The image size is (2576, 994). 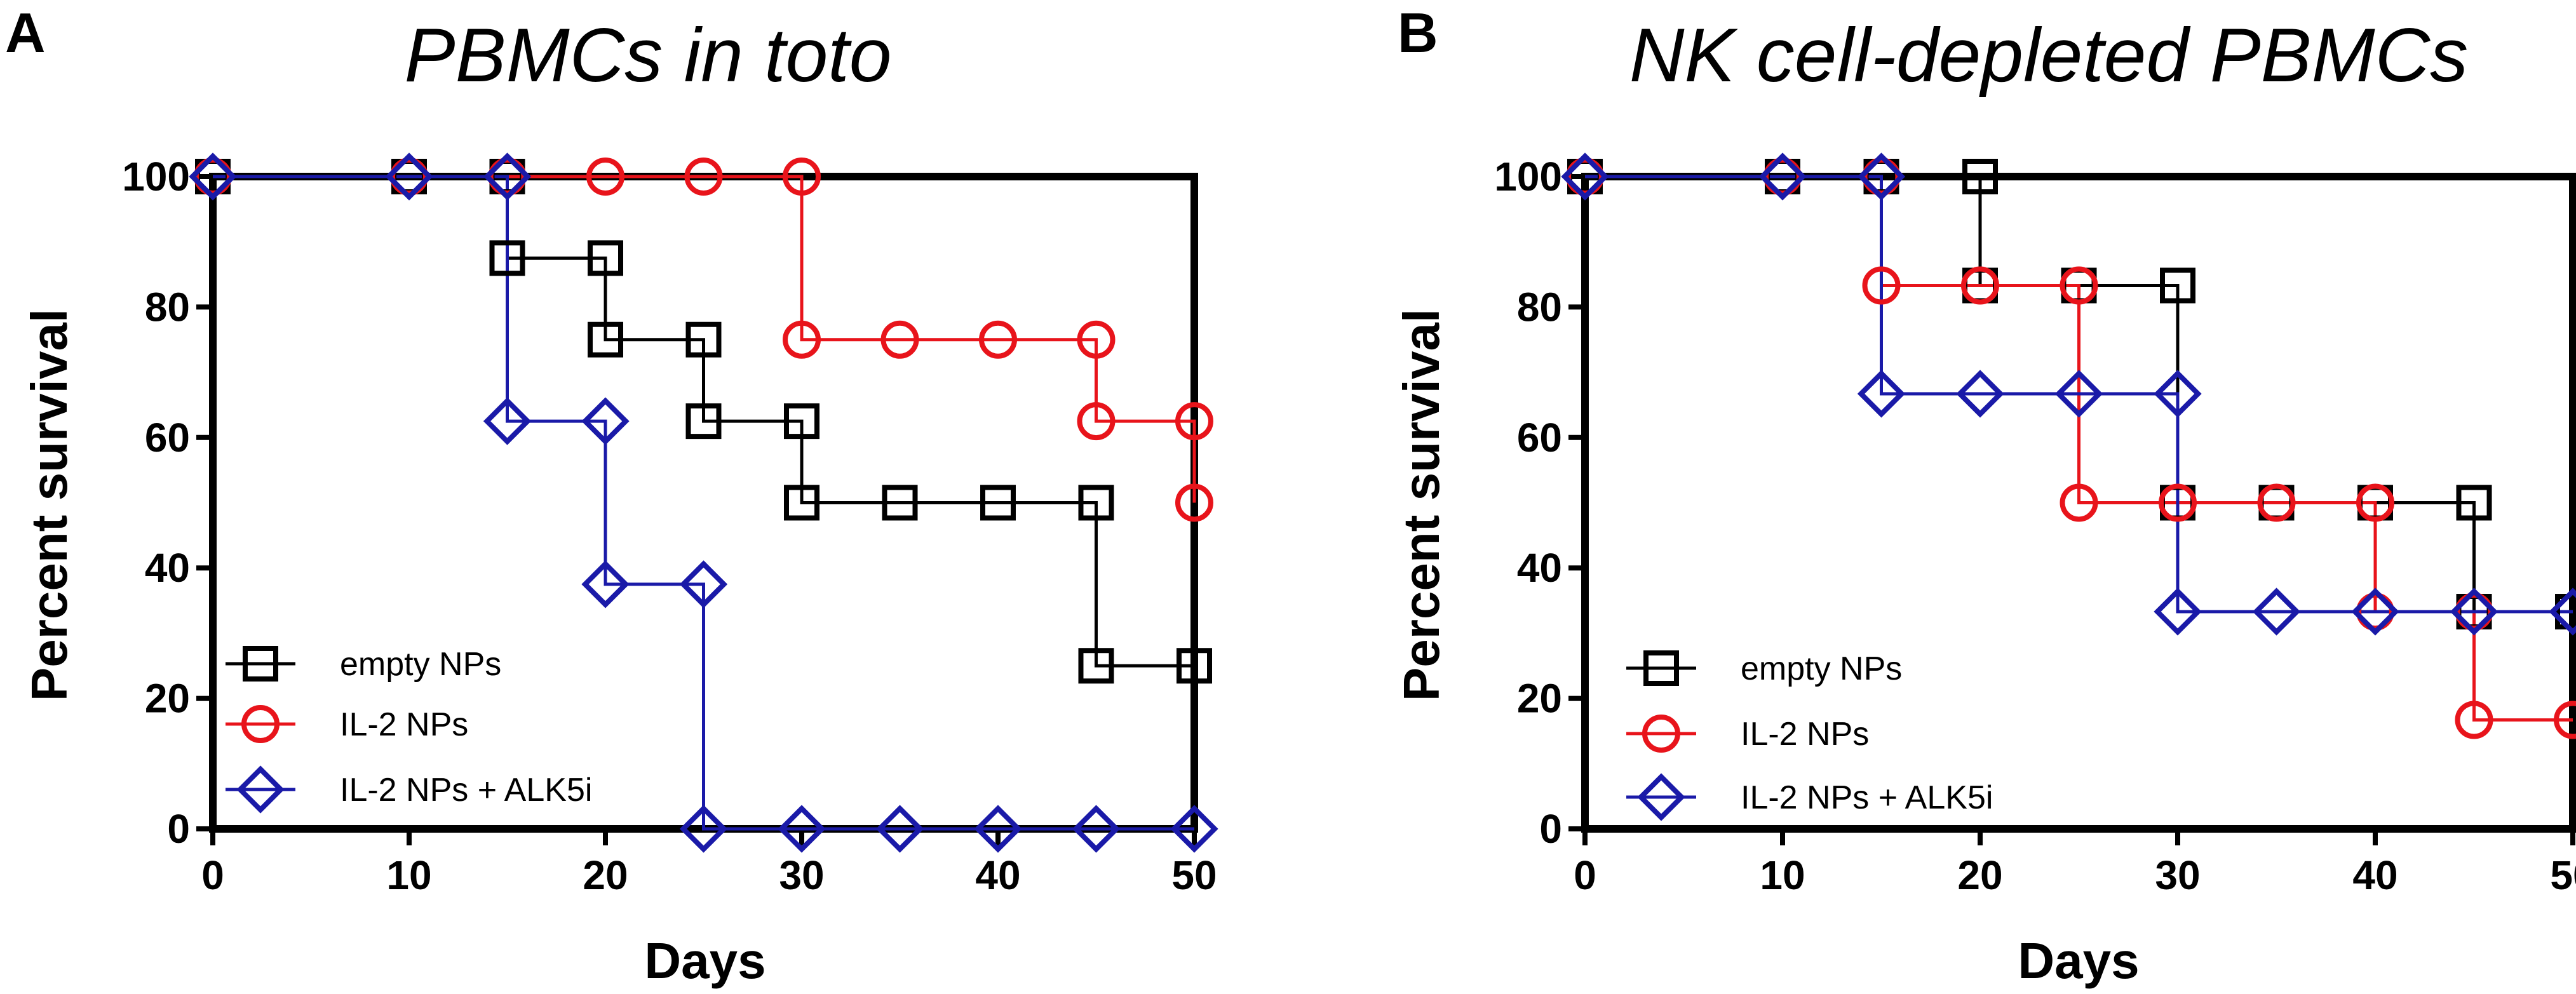 I want to click on panel-b-y-tick-label: 40, so click(x=1539, y=568).